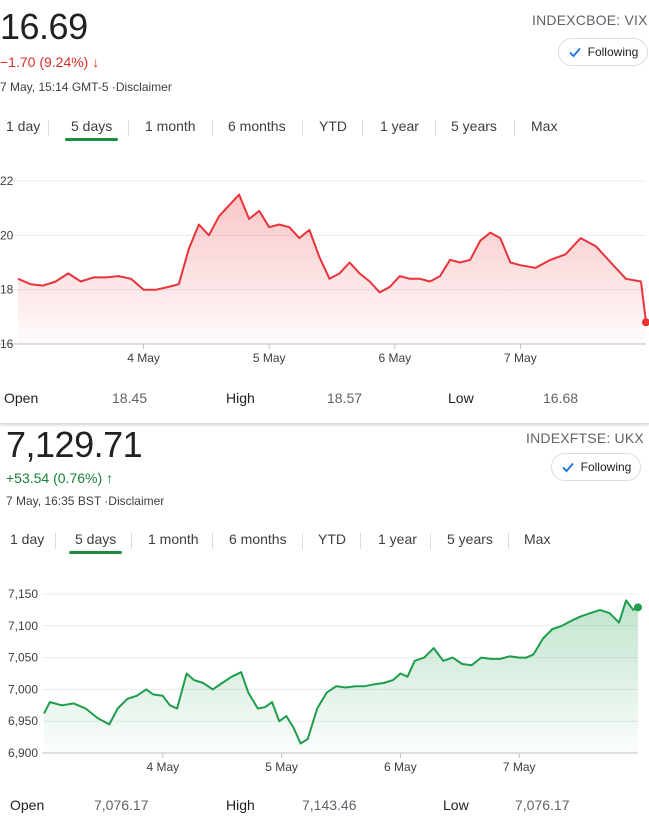  What do you see at coordinates (332, 539) in the screenshot?
I see `ukx-tab-ytd: YTD` at bounding box center [332, 539].